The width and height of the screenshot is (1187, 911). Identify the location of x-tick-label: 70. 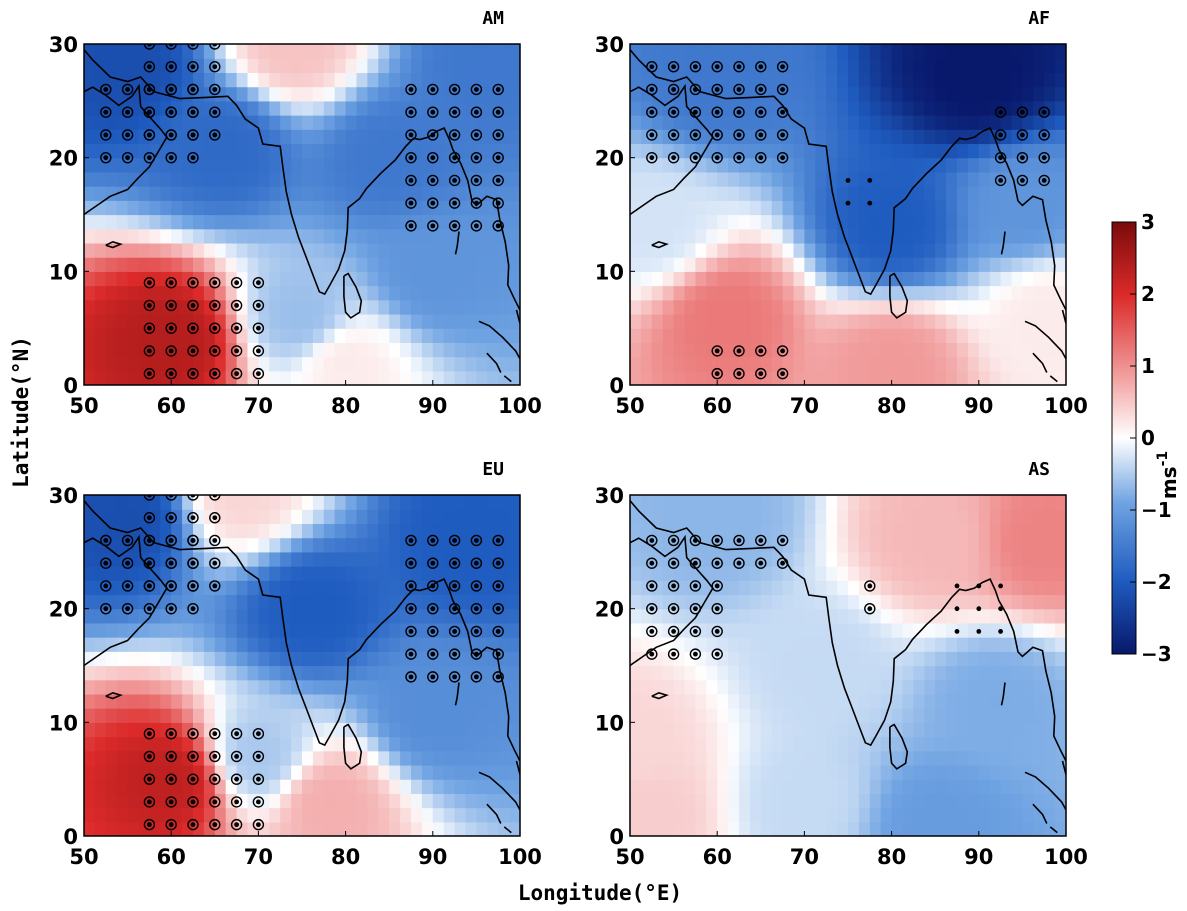
(258, 406).